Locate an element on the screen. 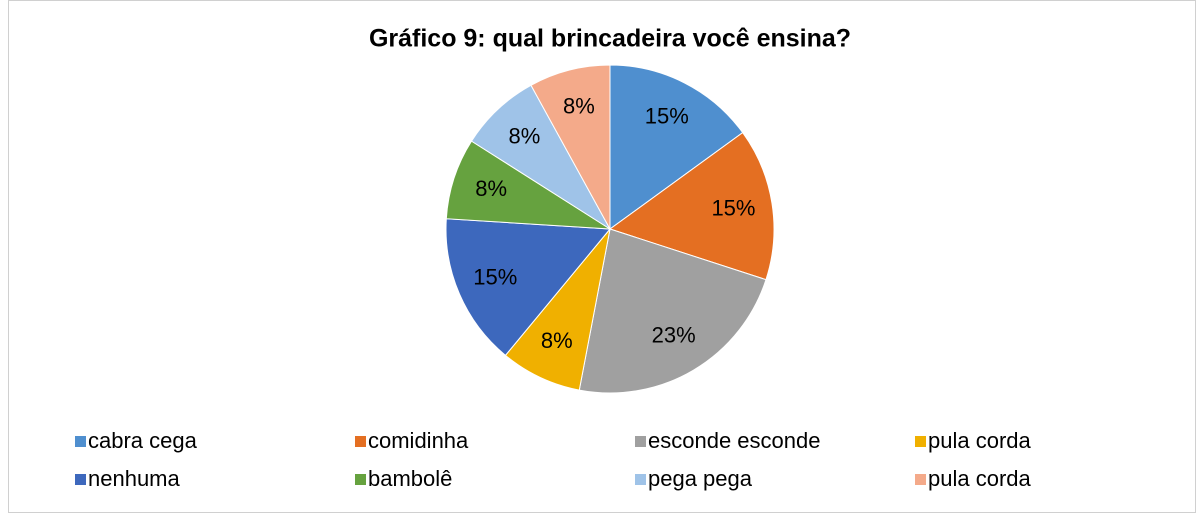 This screenshot has height=513, width=1196. chart-title: Gráfico 9: qual brincadeira você ensina? is located at coordinates (610, 39).